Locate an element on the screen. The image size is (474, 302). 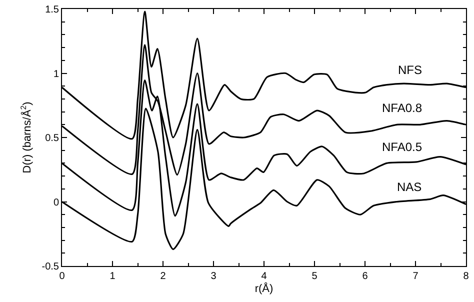
y-tick-label: -0.5 is located at coordinates (51, 267).